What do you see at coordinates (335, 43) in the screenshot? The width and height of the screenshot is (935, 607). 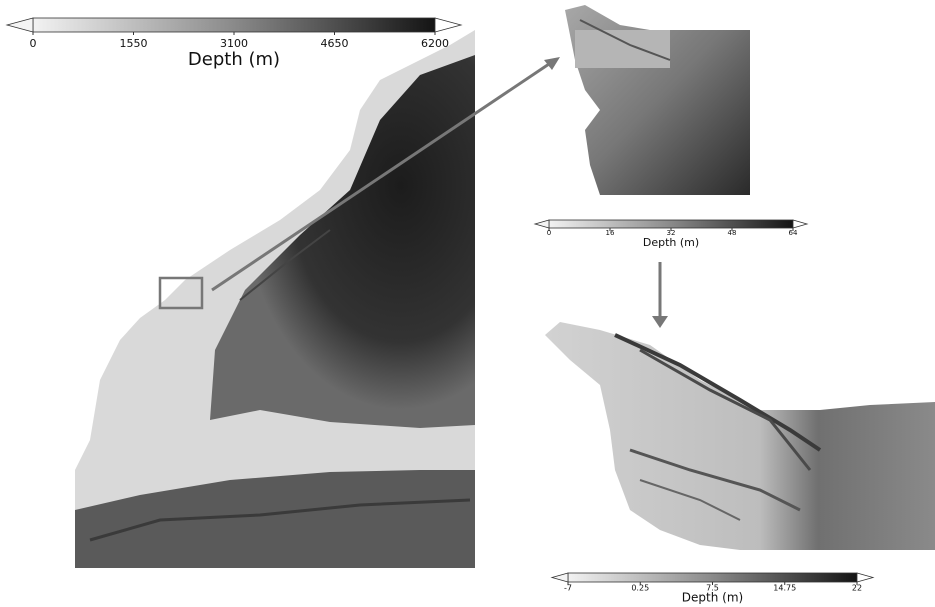 I see `colorbar-tick-label: 4650` at bounding box center [335, 43].